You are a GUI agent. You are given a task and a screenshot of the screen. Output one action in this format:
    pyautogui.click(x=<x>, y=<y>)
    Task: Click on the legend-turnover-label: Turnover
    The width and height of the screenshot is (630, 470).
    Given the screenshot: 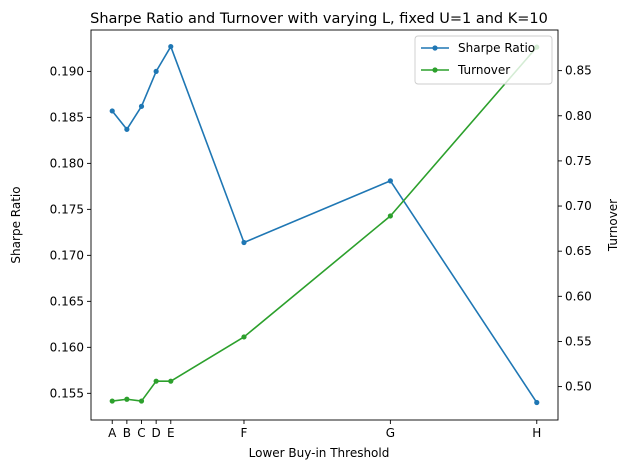 What is the action you would take?
    pyautogui.click(x=483, y=70)
    